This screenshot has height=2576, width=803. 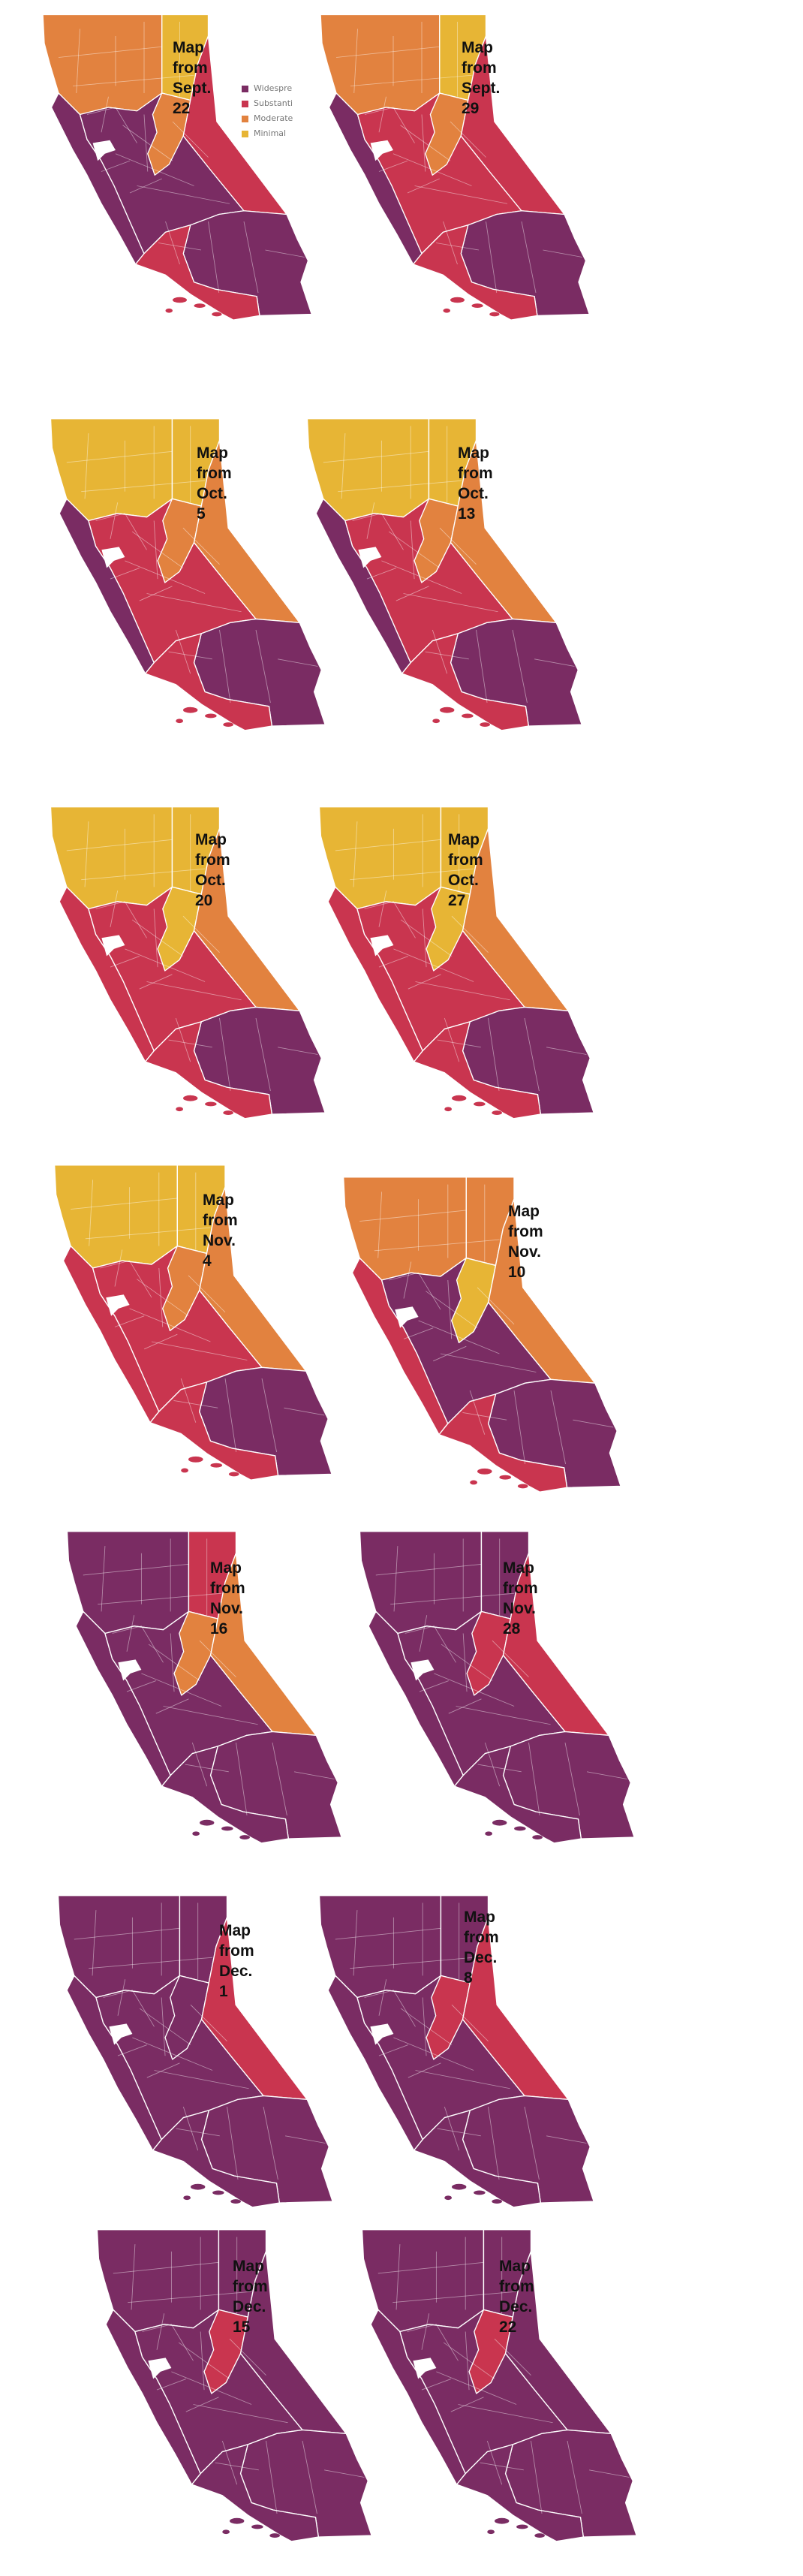 What do you see at coordinates (267, 103) in the screenshot?
I see `legend-item-substantial: Substanti` at bounding box center [267, 103].